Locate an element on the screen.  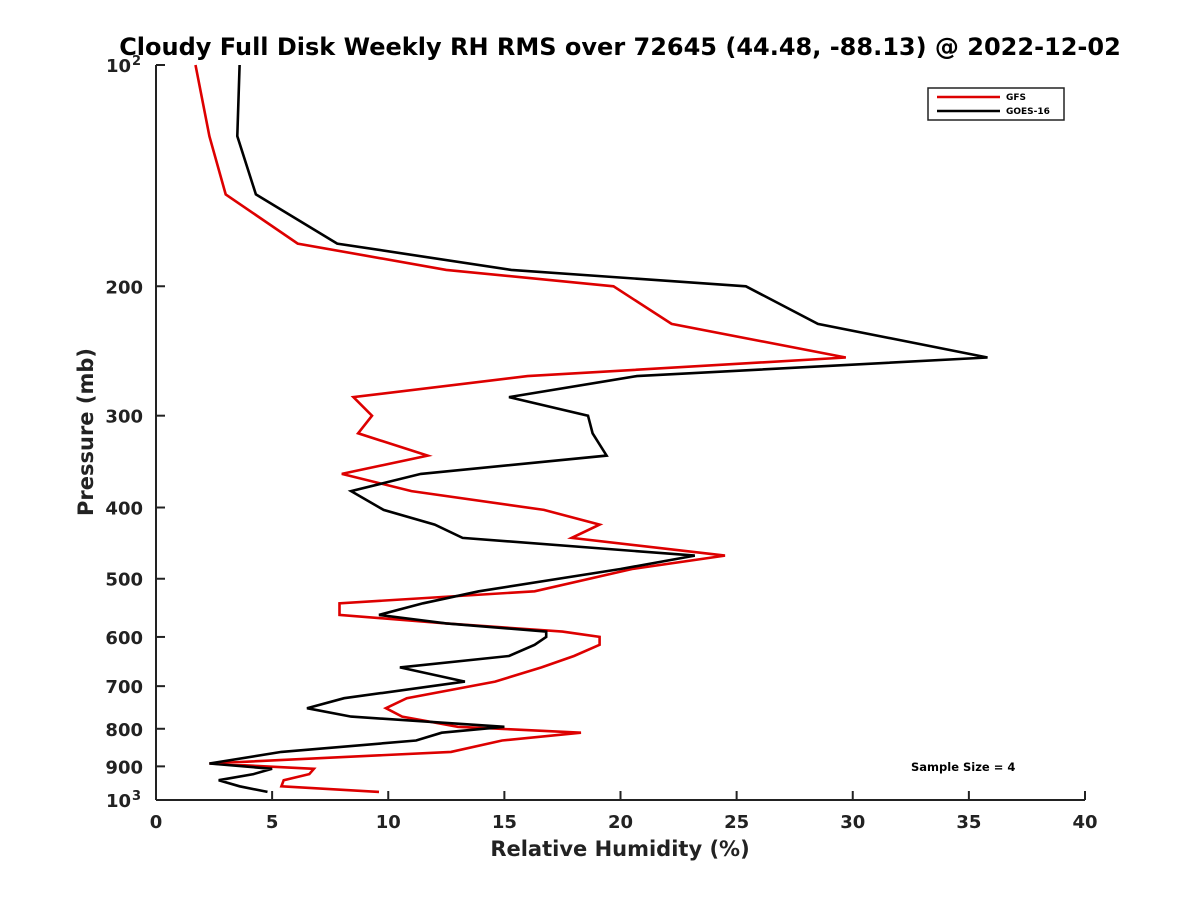
x-tick-label: 40 is located at coordinates (1084, 822).